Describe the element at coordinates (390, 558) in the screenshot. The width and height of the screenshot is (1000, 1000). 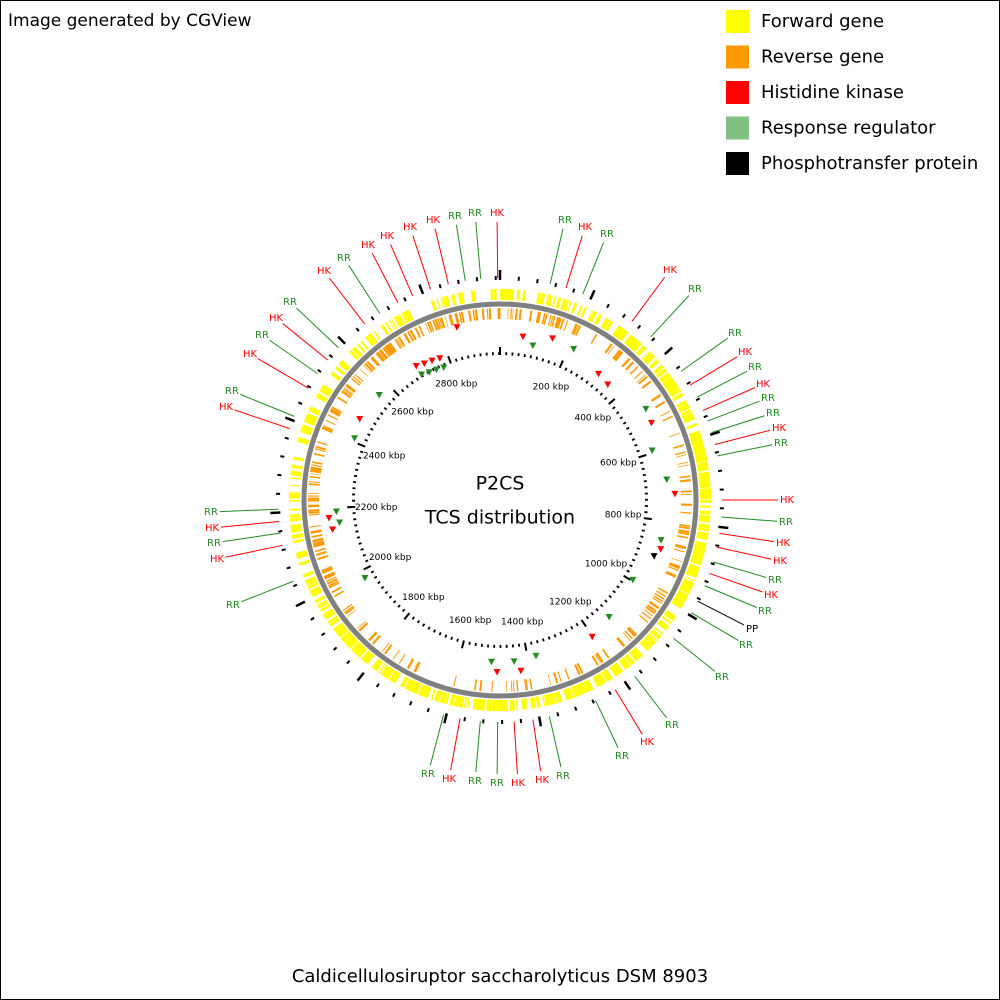
I see `ruler-label: 2000 kbp` at that location.